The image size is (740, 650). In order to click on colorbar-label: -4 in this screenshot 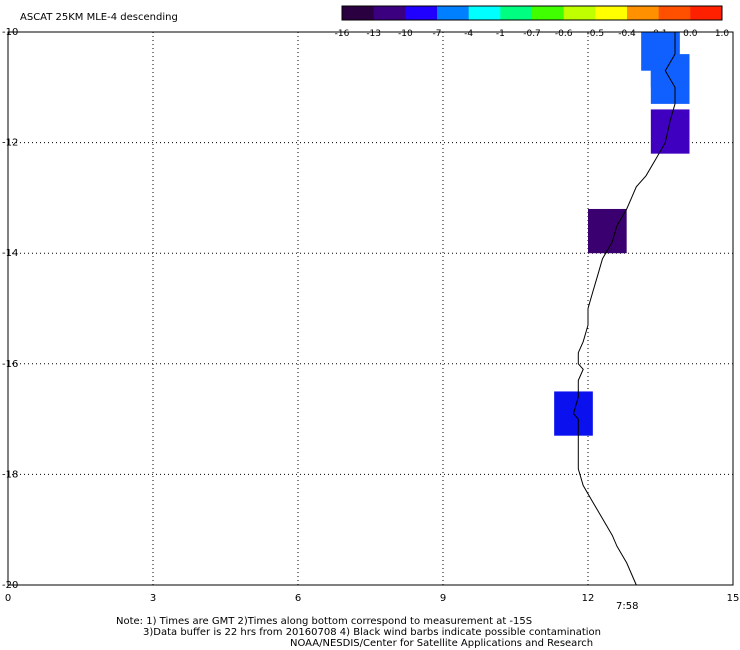, I will do `click(468, 34)`.